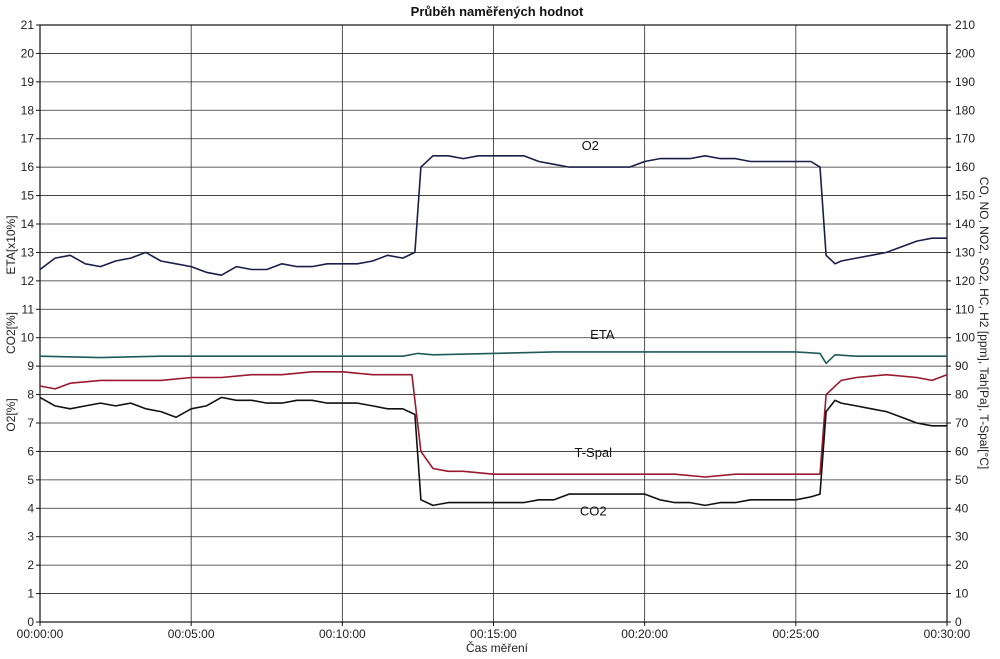 This screenshot has height=659, width=1000. Describe the element at coordinates (965, 196) in the screenshot. I see `right-tick-label: 150` at that location.